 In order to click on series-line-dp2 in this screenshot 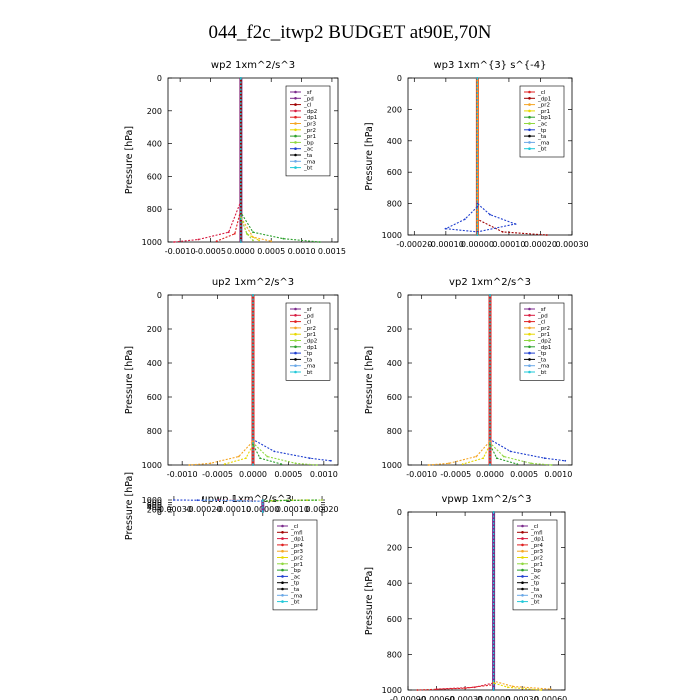, I will do `click(208, 160)`.